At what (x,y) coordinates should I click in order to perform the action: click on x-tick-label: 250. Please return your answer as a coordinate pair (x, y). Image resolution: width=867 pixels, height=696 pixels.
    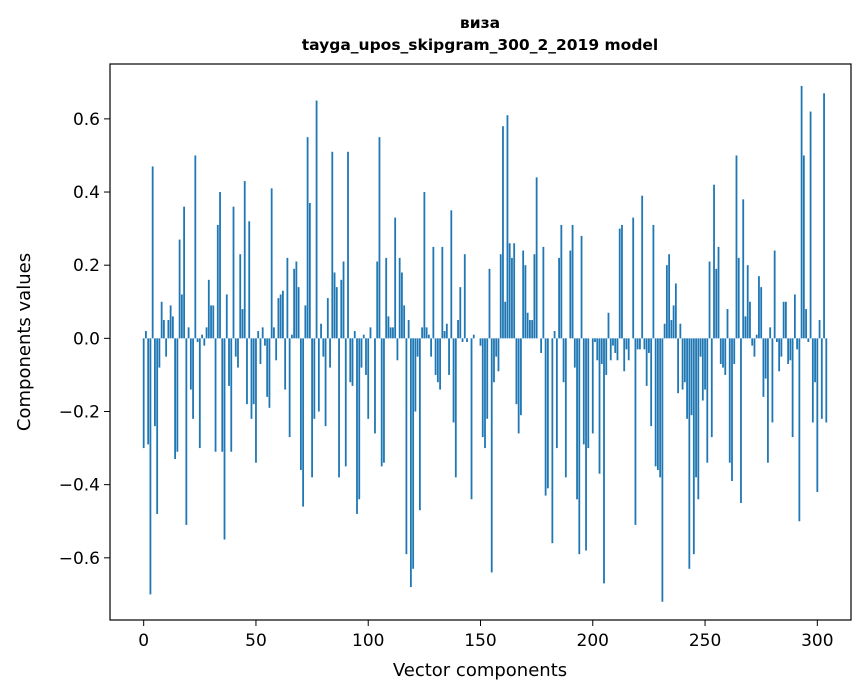
    Looking at the image, I should click on (705, 641).